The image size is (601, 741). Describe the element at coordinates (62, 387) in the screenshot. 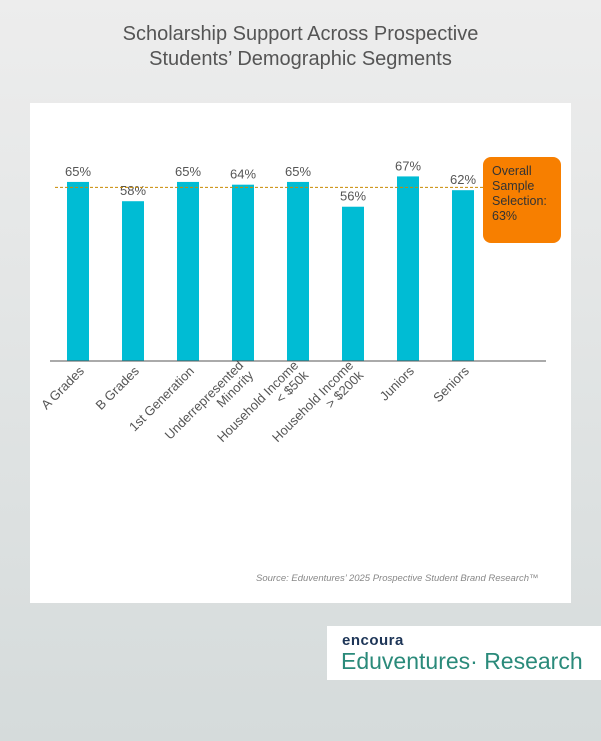

I see `category-label: A Grades` at that location.